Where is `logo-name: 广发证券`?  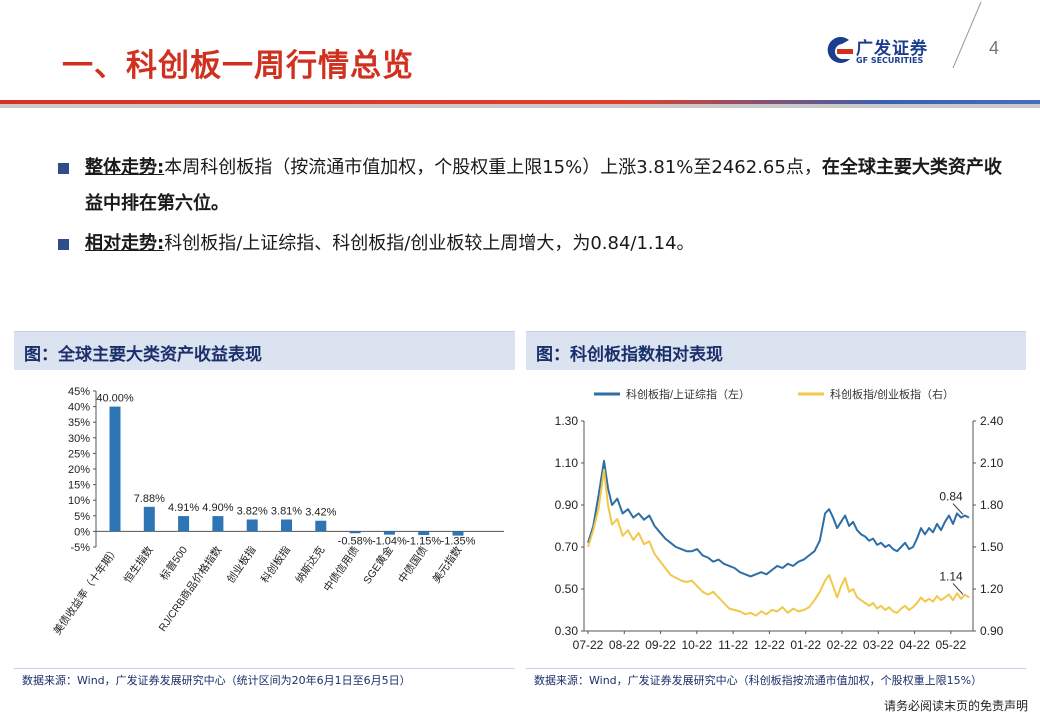 logo-name: 广发证券 is located at coordinates (892, 49).